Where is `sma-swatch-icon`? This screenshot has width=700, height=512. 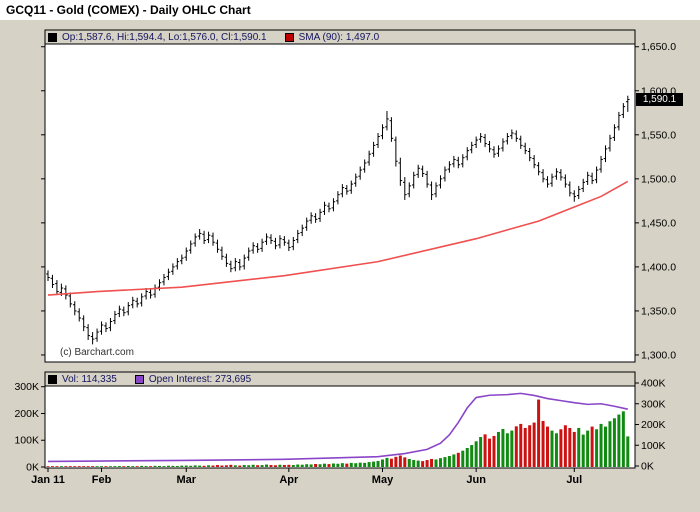 sma-swatch-icon is located at coordinates (289, 37).